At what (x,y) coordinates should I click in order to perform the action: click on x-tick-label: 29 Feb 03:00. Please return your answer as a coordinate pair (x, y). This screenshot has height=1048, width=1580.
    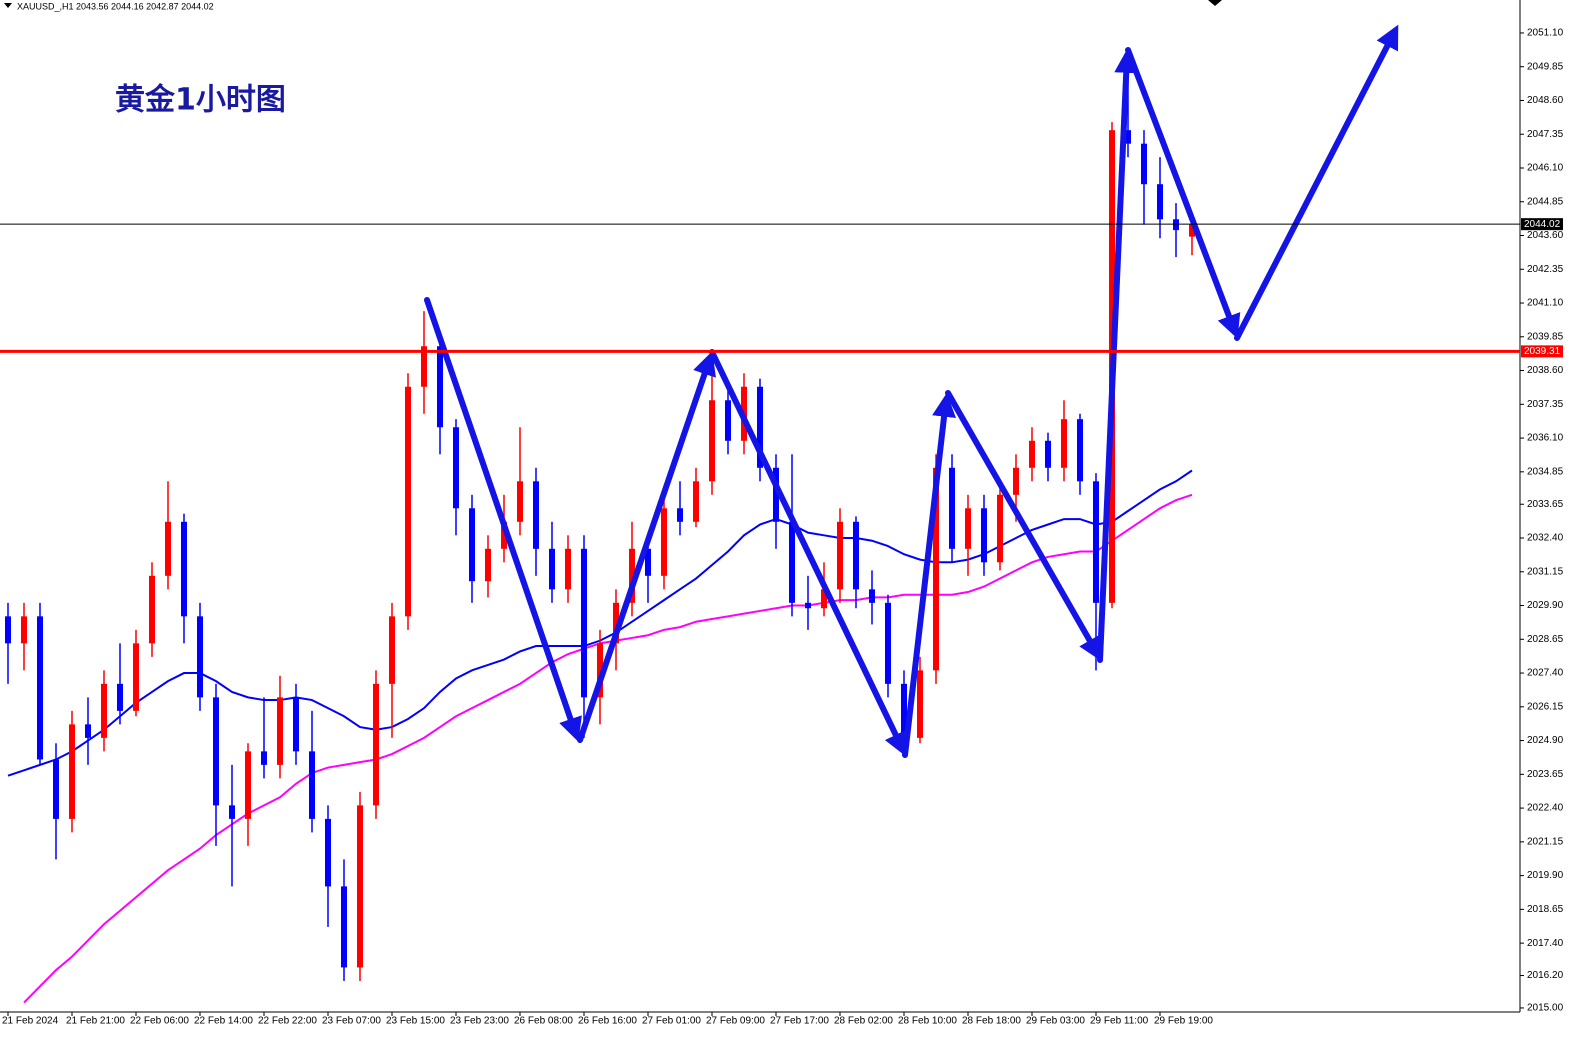
    Looking at the image, I should click on (1055, 1021).